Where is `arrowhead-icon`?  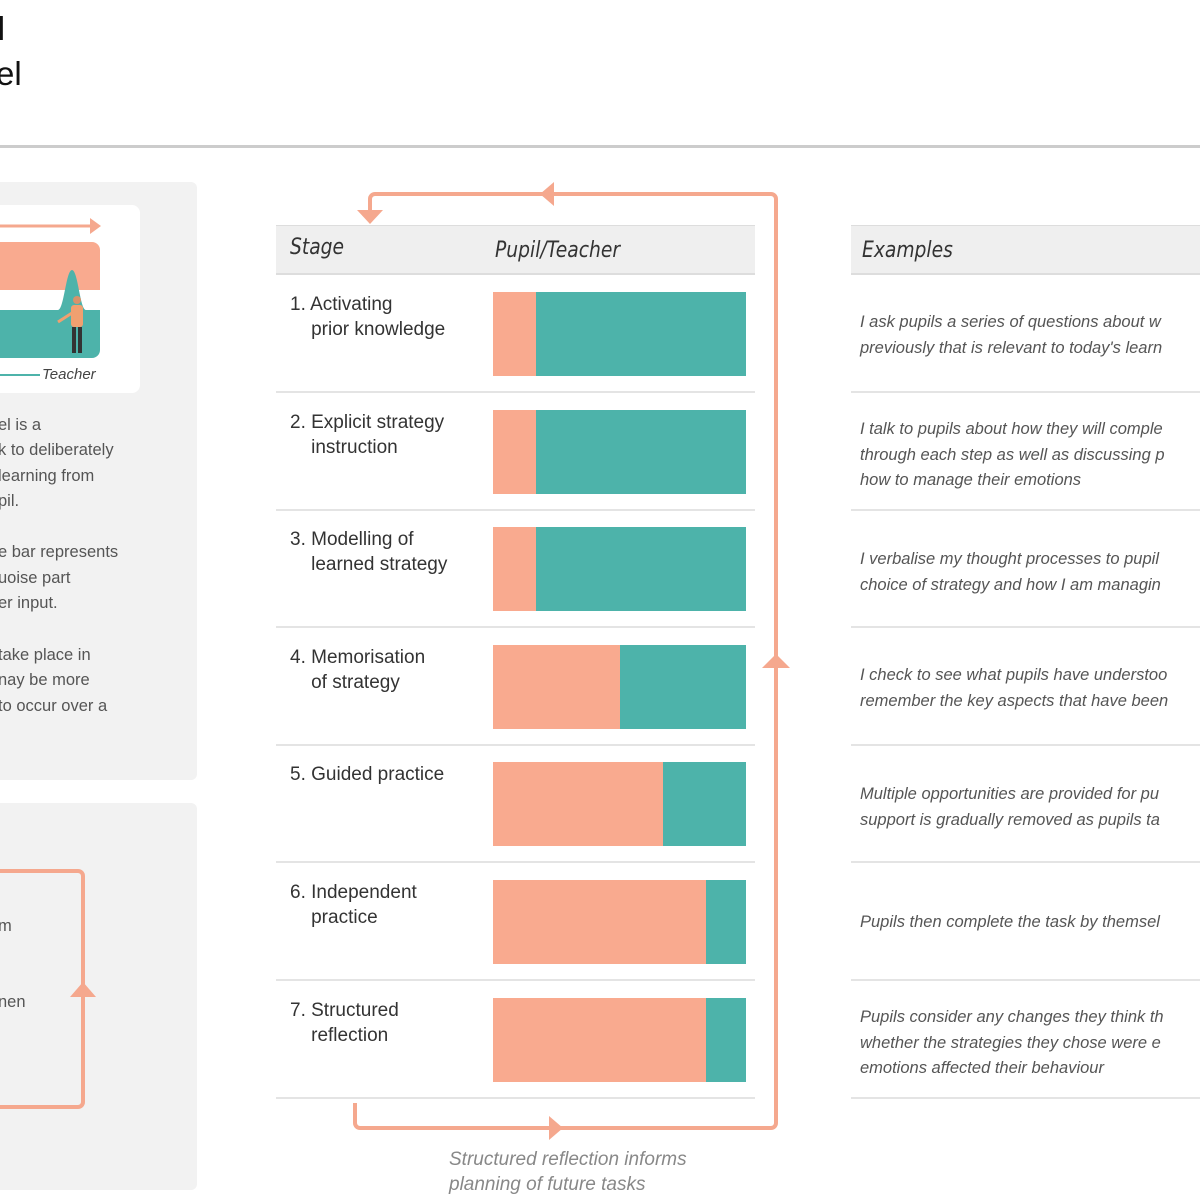
arrowhead-icon is located at coordinates (95, 226).